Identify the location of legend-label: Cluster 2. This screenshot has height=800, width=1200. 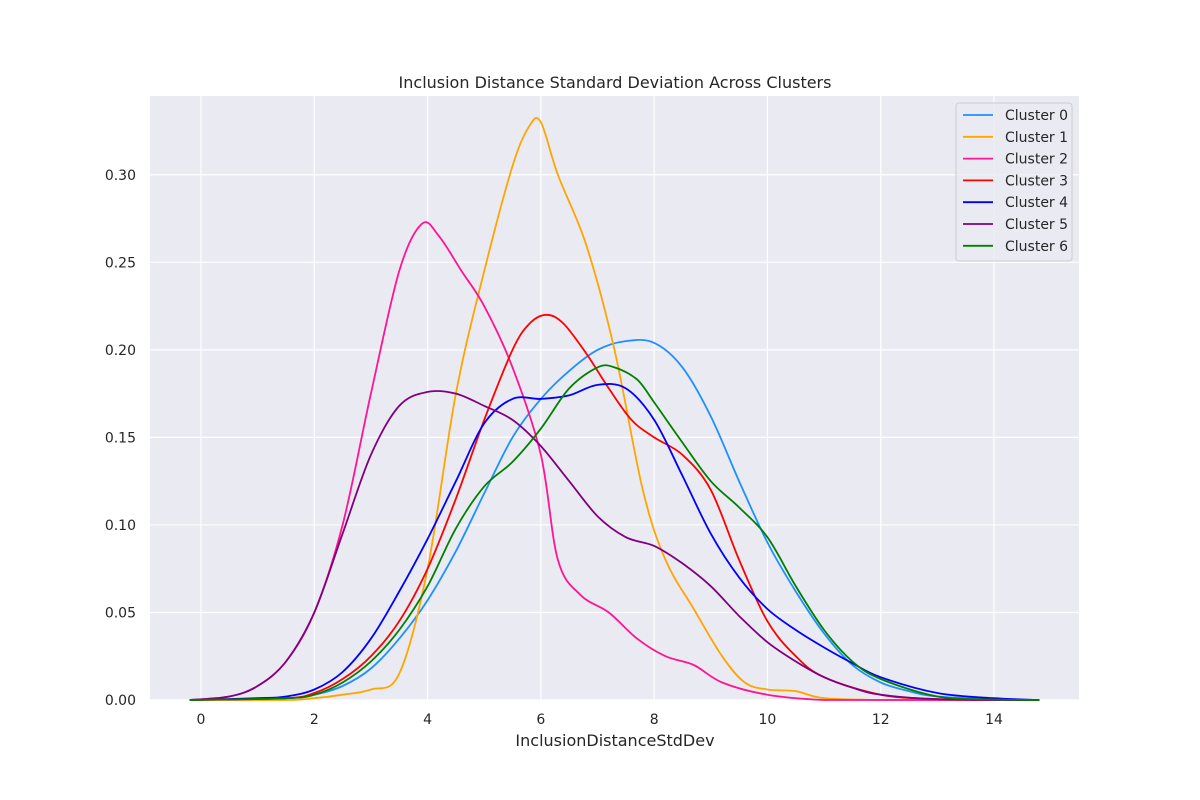
(1036, 160).